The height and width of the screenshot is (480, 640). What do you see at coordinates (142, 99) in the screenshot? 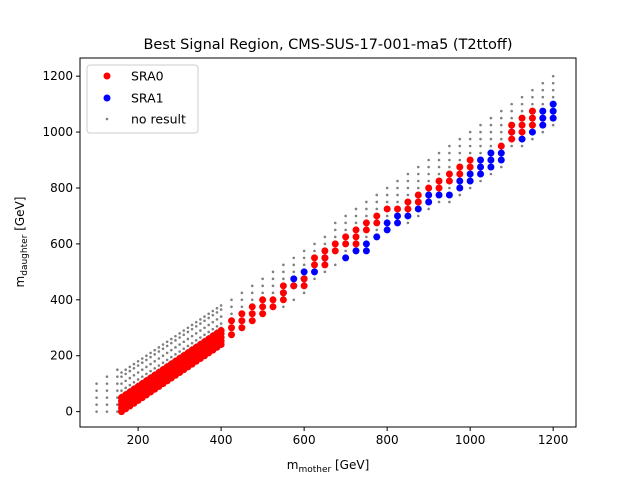
I see `legend-box` at bounding box center [142, 99].